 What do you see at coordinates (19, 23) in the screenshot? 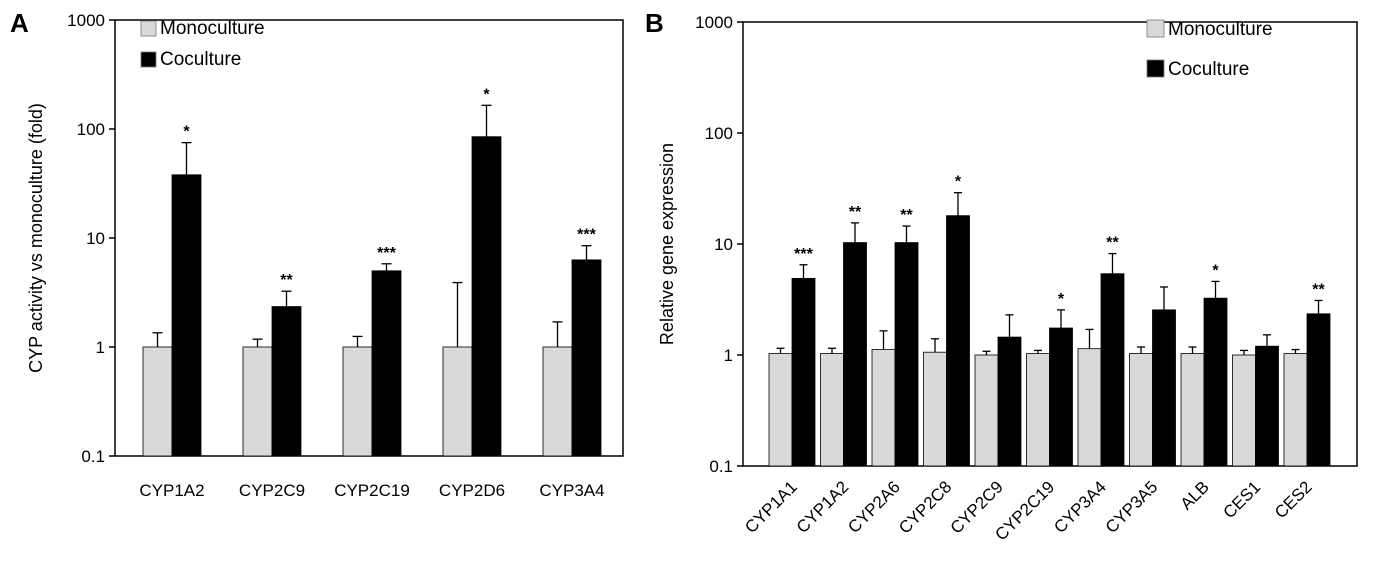
I see `panel-label: A` at bounding box center [19, 23].